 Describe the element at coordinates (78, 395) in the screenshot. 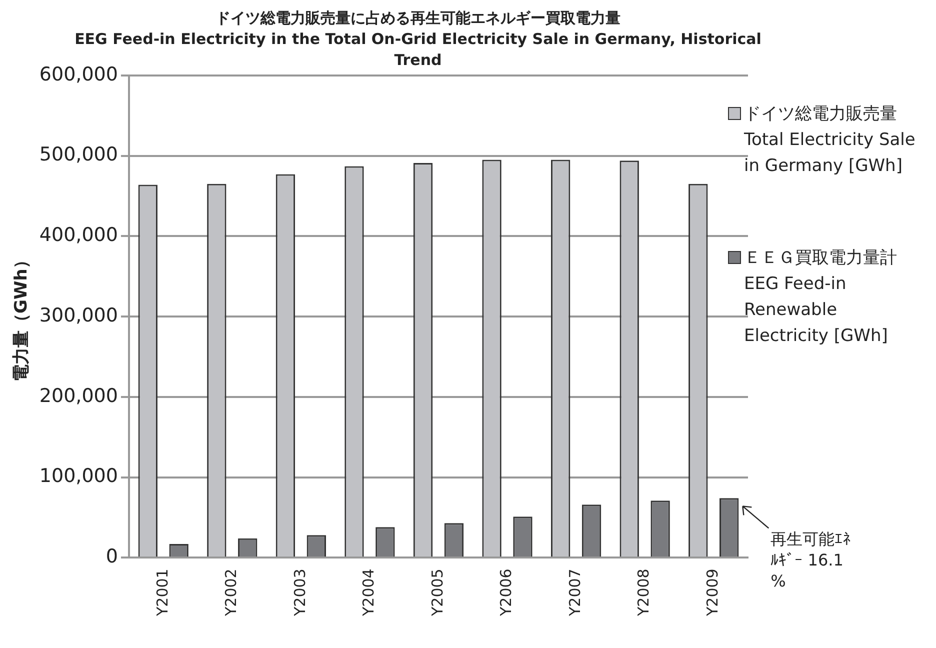

I see `y-tick-label: 200,000` at that location.